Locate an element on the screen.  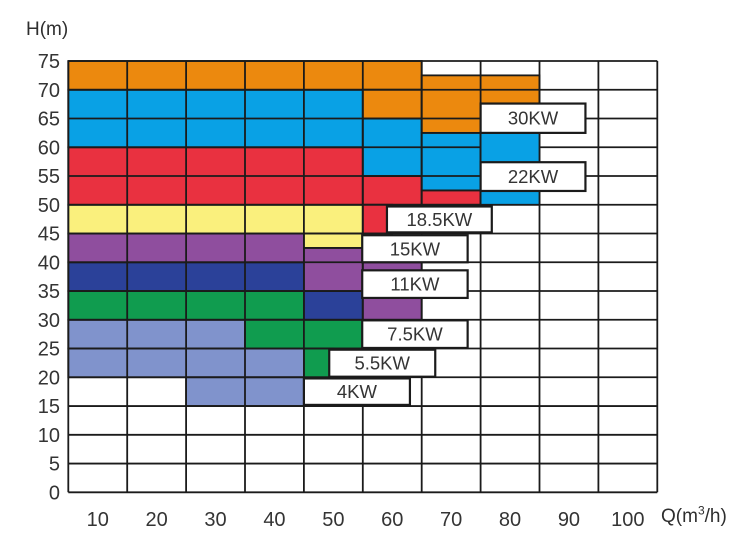
power-label-box-4KW is located at coordinates (357, 391).